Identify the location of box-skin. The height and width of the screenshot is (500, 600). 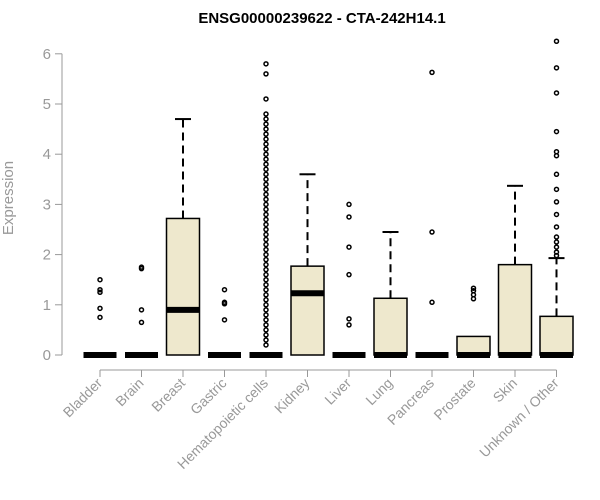
(515, 271).